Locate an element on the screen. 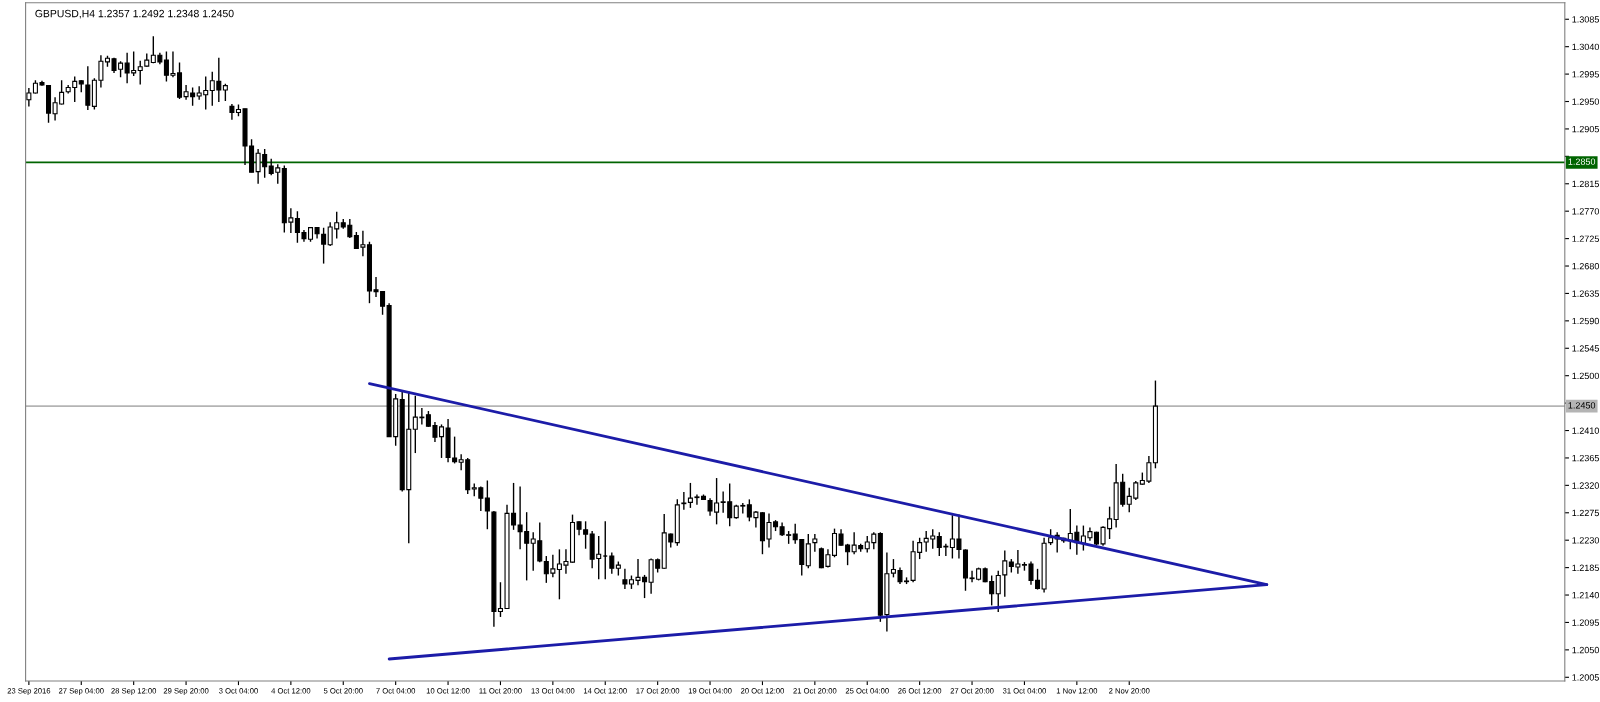  y-tick-label: 1.2410 is located at coordinates (1585, 430).